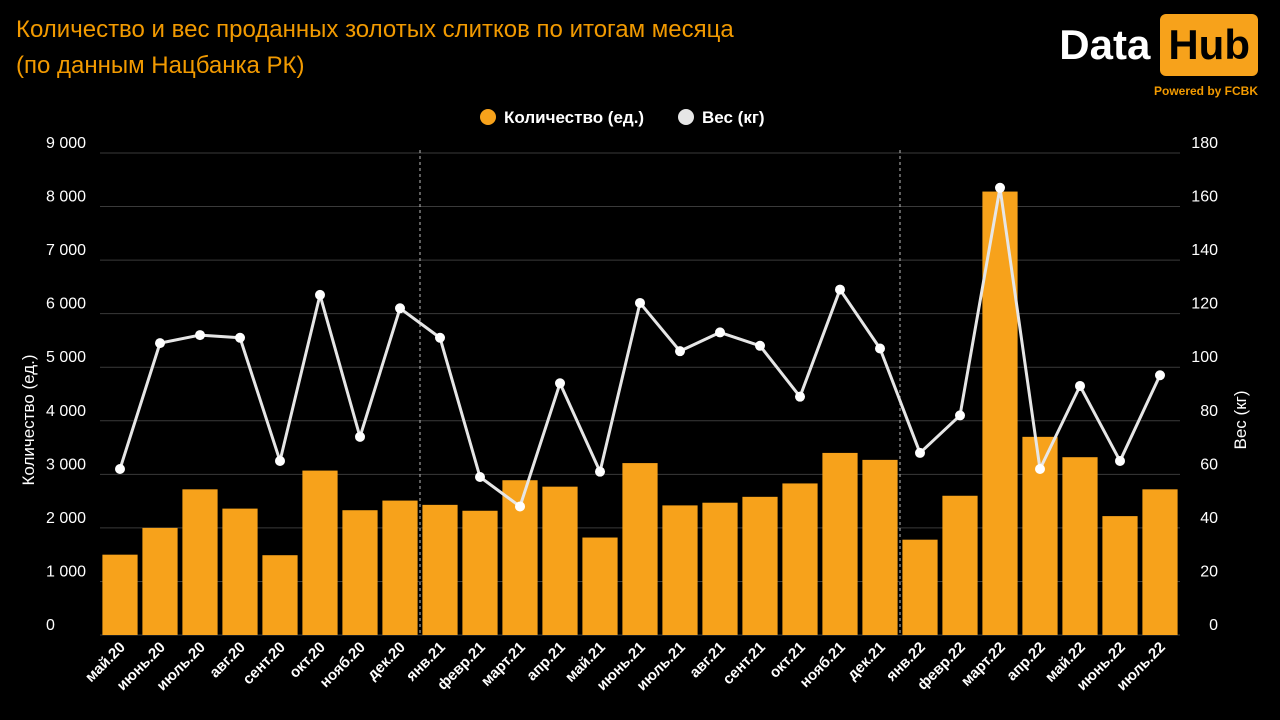  I want to click on y-left-tick-label: 7 000, so click(66, 250).